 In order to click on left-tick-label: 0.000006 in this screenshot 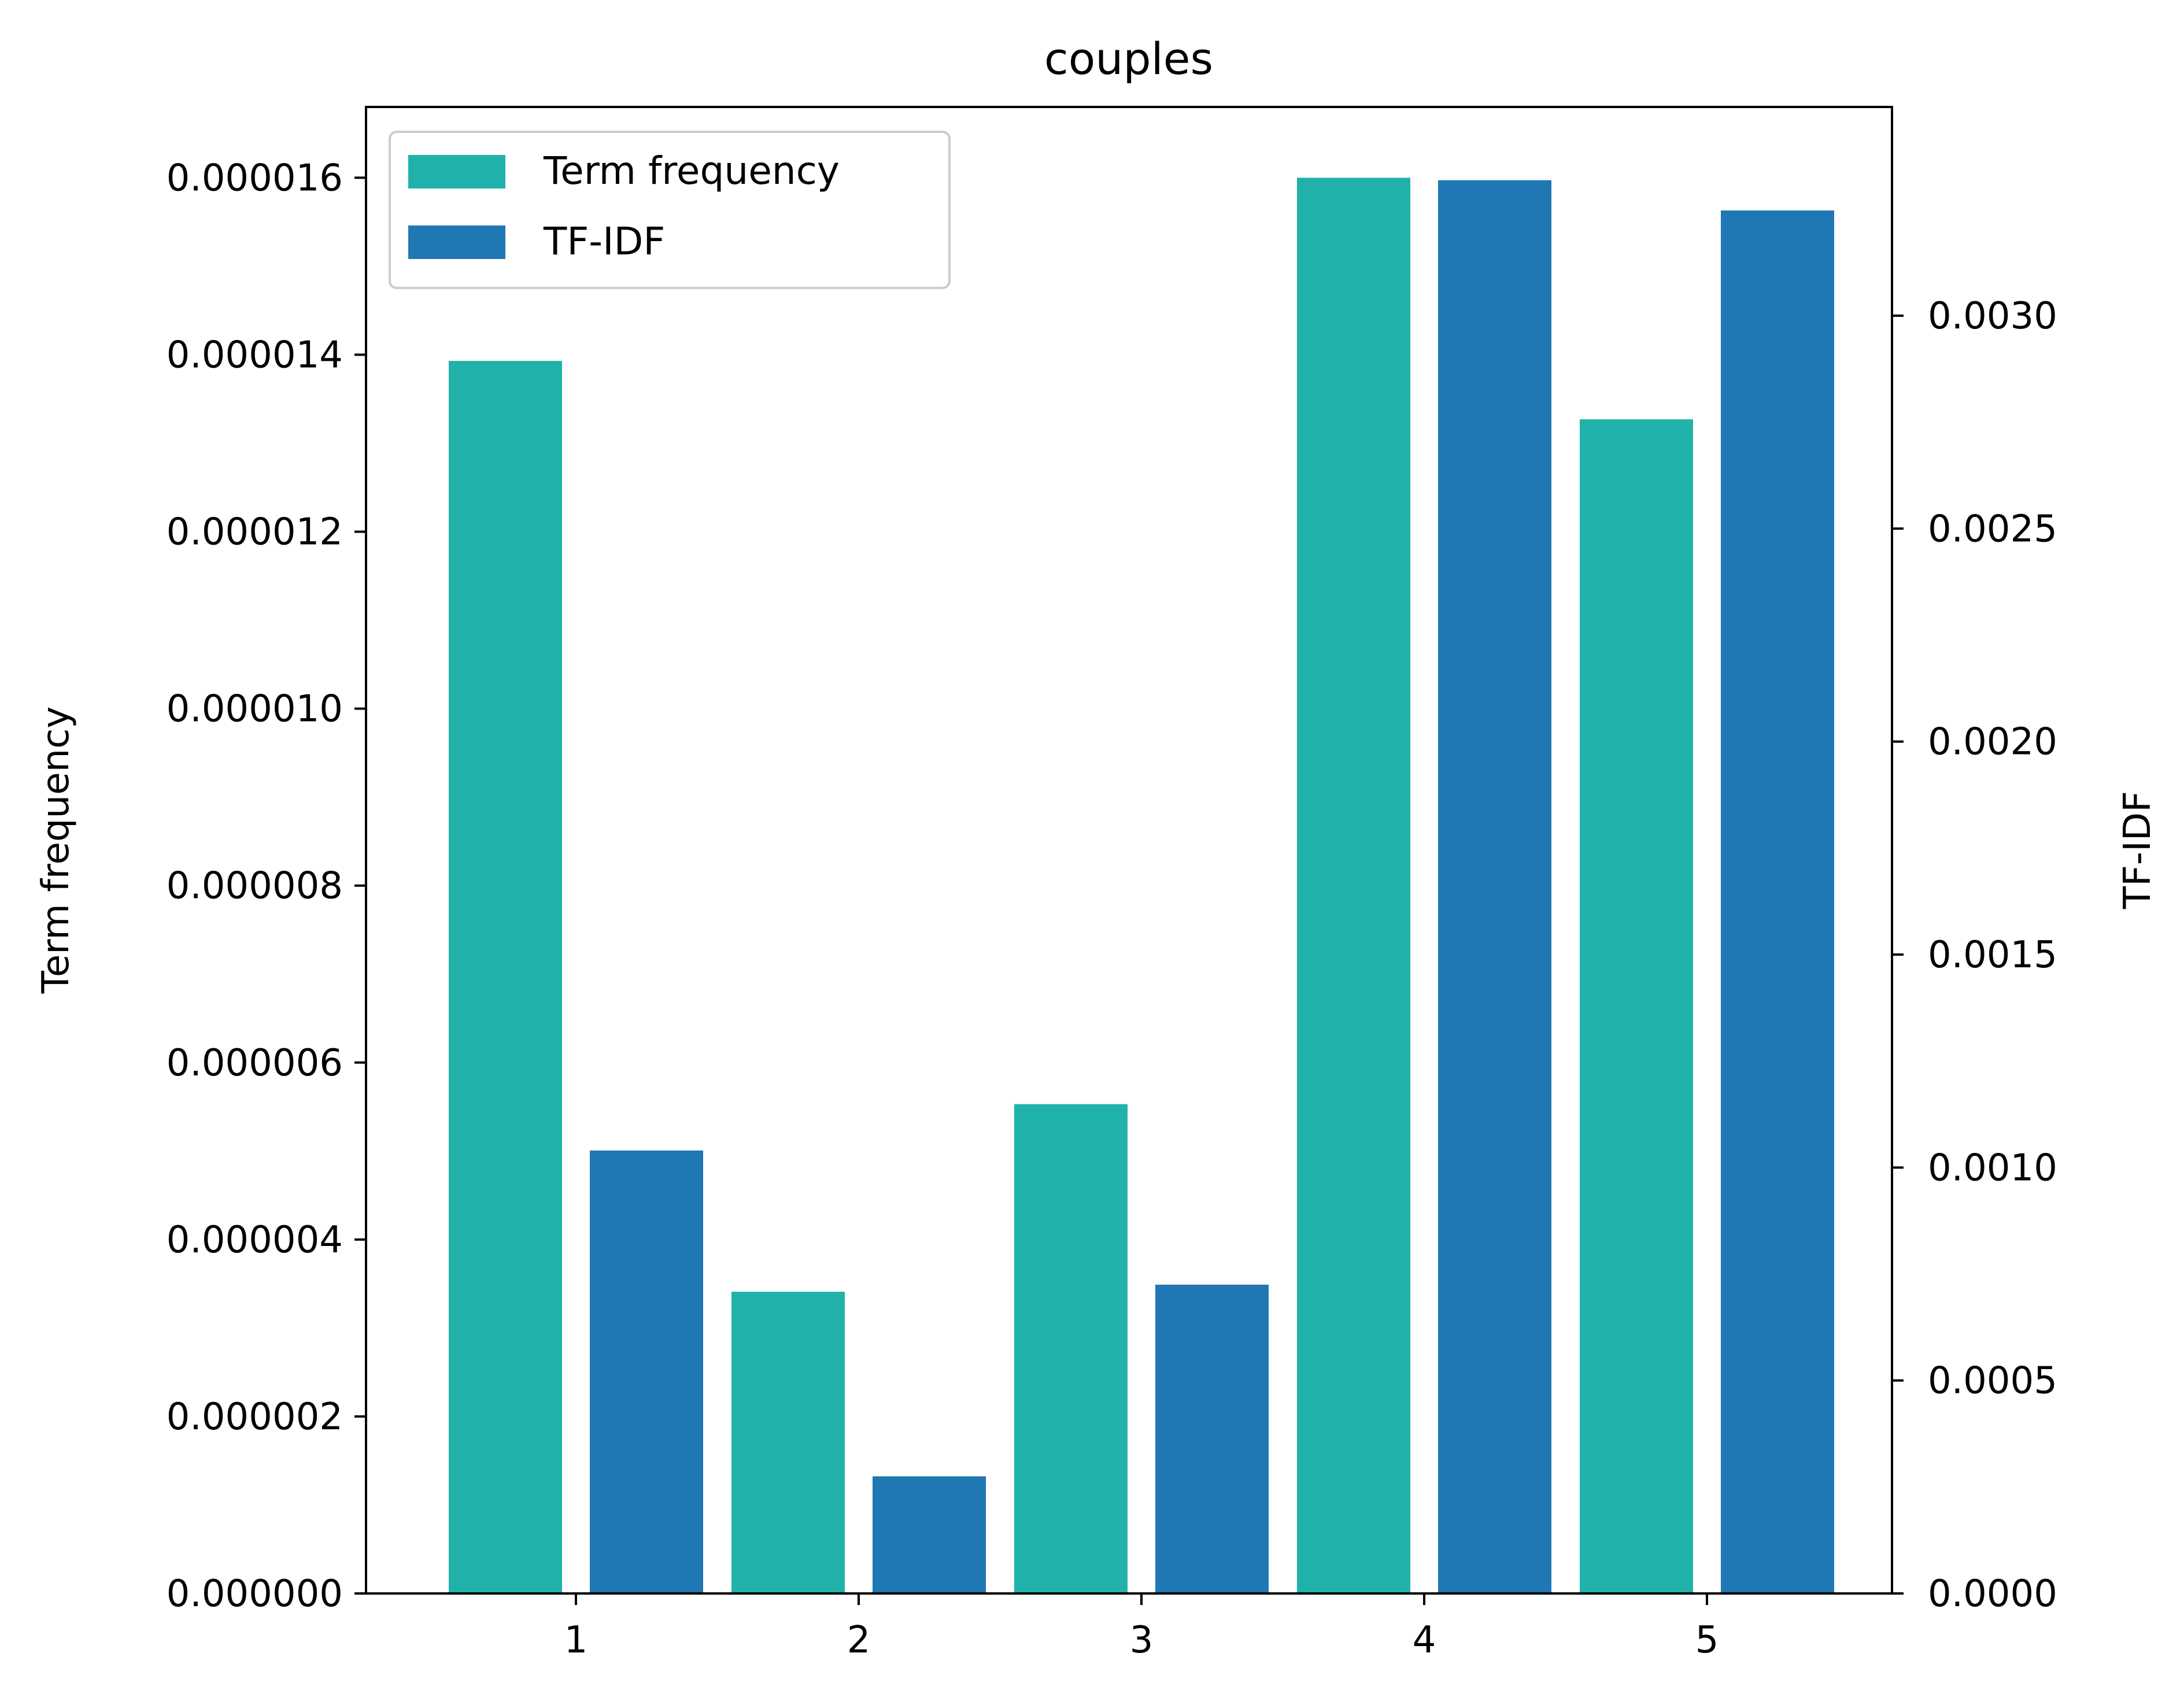, I will do `click(255, 1064)`.